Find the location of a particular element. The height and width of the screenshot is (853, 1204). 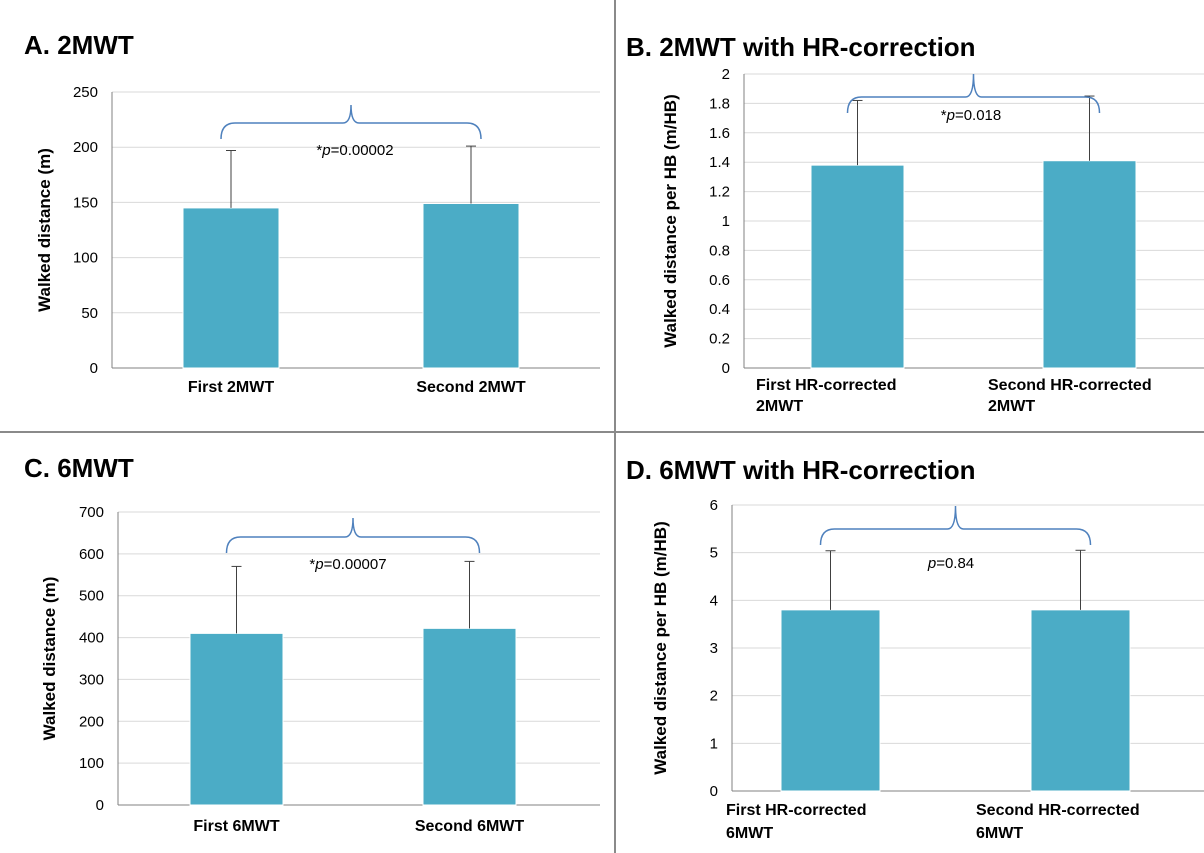

y-tick-label: 1.6 is located at coordinates (719, 133).